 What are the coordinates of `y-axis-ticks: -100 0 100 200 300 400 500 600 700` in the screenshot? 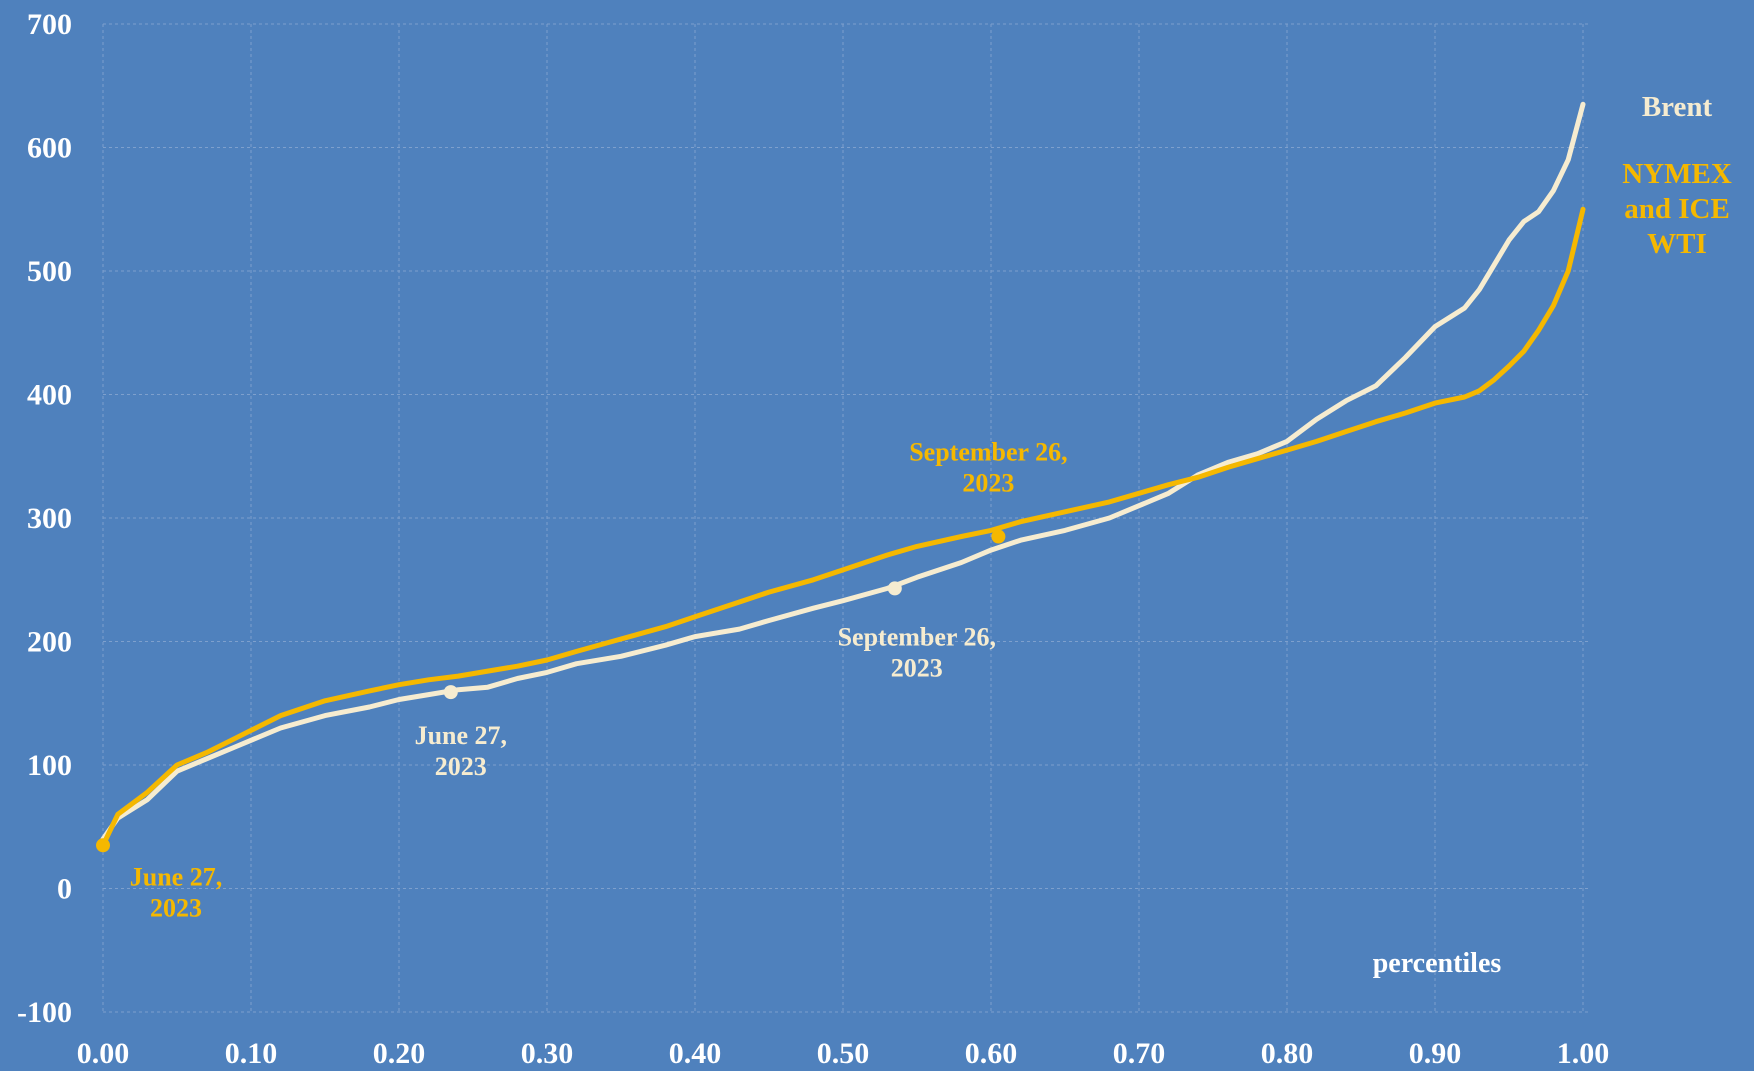 It's located at (44, 518).